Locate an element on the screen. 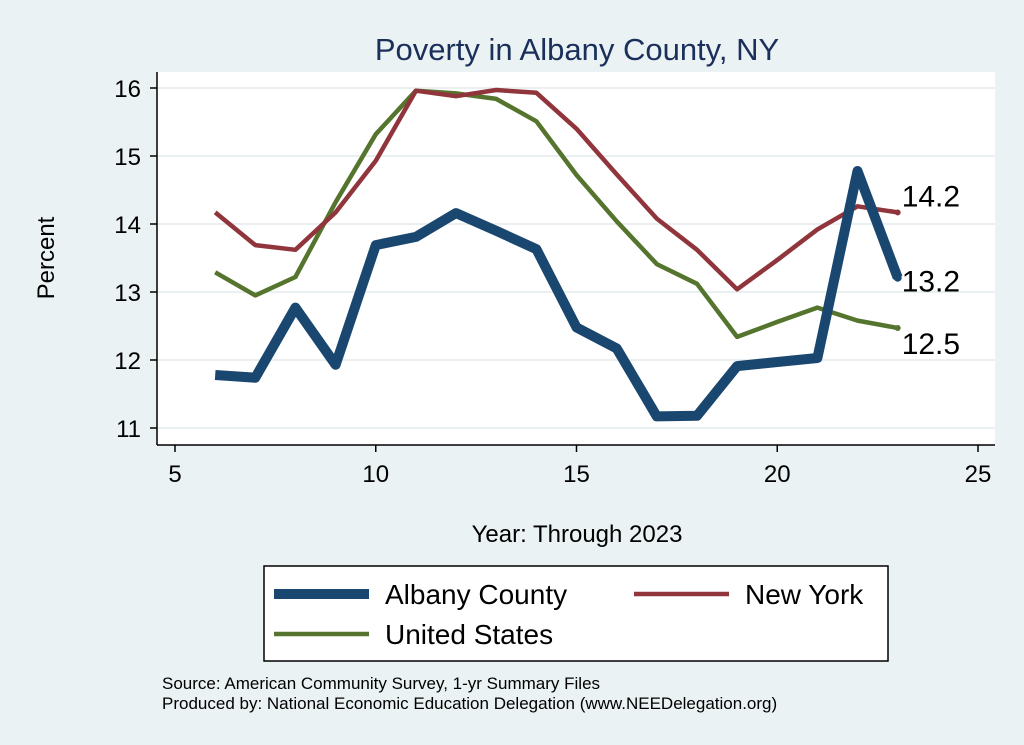  legend-label-albany-county: Albany County is located at coordinates (476, 594).